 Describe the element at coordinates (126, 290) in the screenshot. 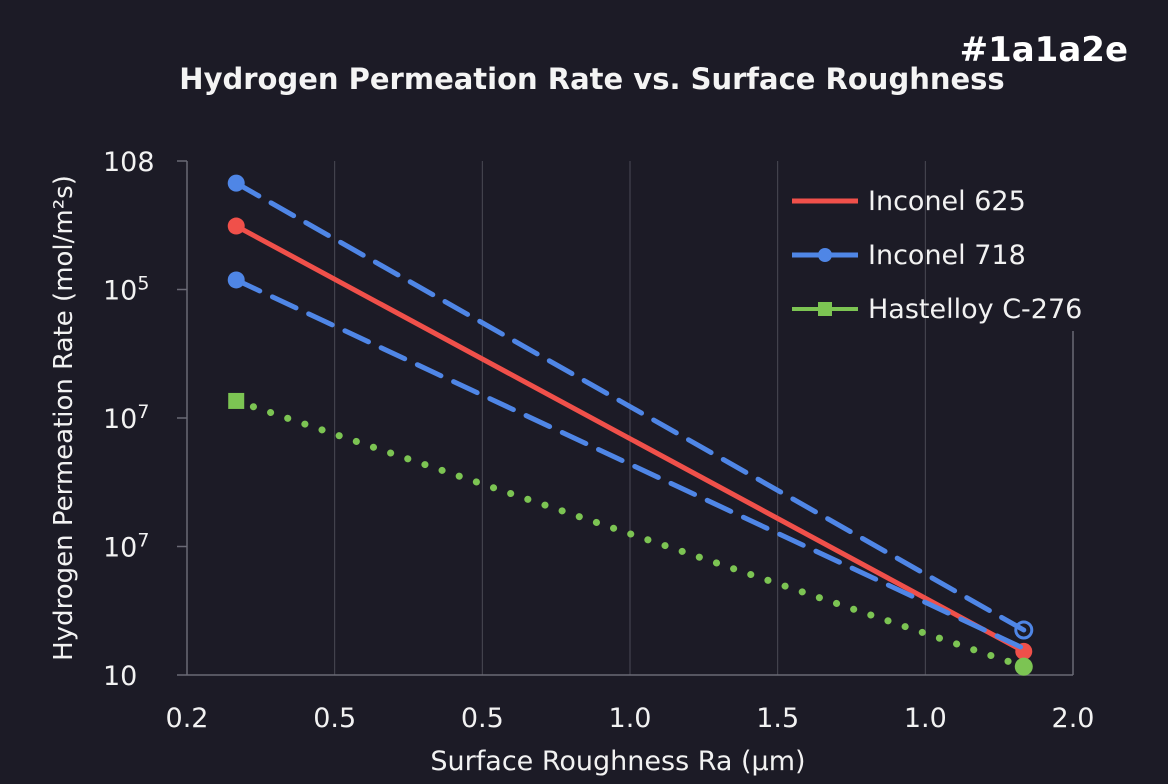

I see `y-tick-label: 10⁵` at that location.